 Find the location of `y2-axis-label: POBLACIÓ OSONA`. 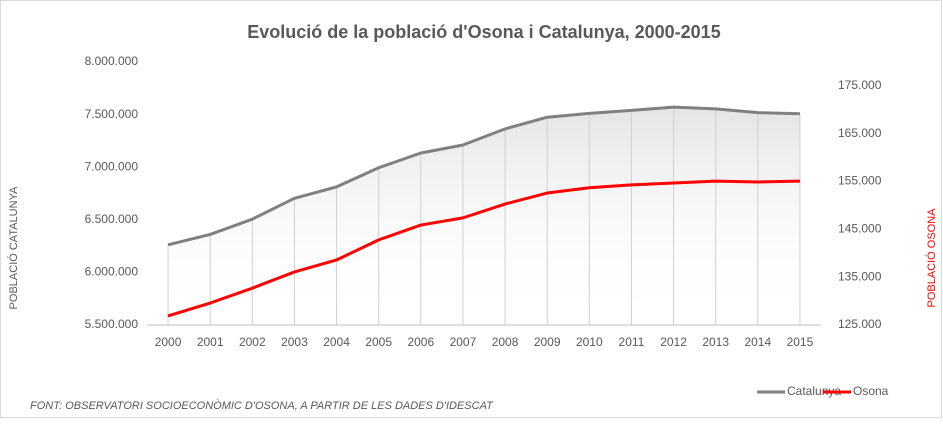

y2-axis-label: POBLACIÓ OSONA is located at coordinates (931, 258).